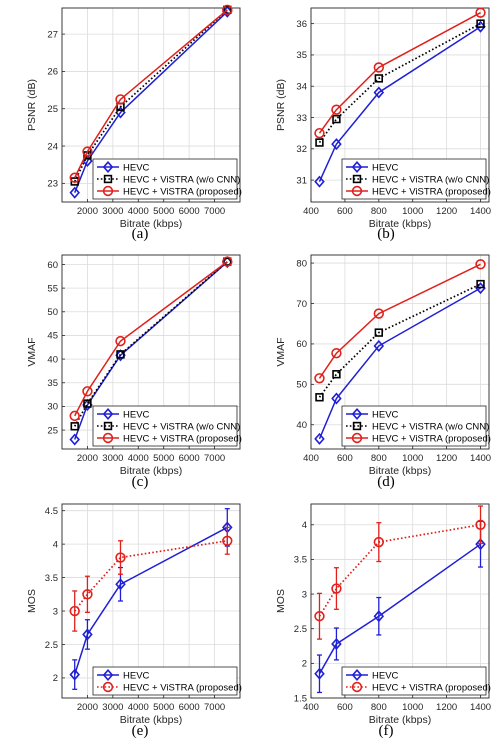 This screenshot has width=503, height=755. What do you see at coordinates (51, 511) in the screenshot?
I see `y-tick-label: 4.5` at bounding box center [51, 511].